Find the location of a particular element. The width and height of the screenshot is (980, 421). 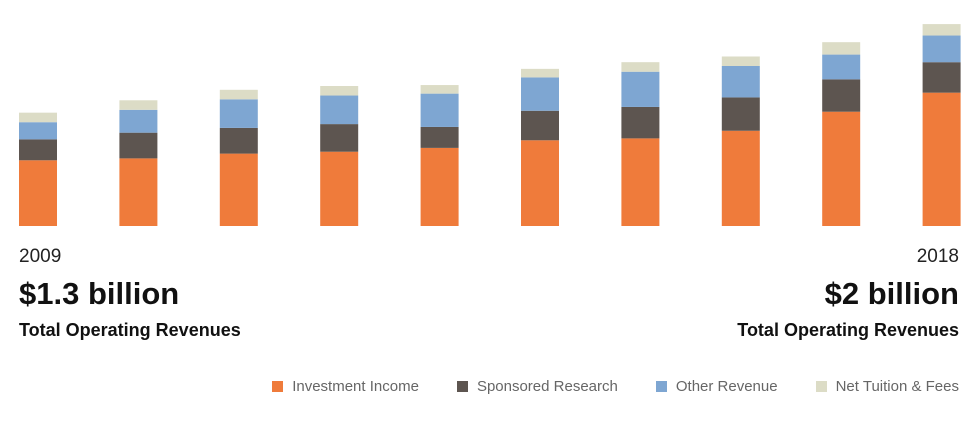

legend-item-net-tuition-fees: Net Tuition & Fees is located at coordinates (887, 386).